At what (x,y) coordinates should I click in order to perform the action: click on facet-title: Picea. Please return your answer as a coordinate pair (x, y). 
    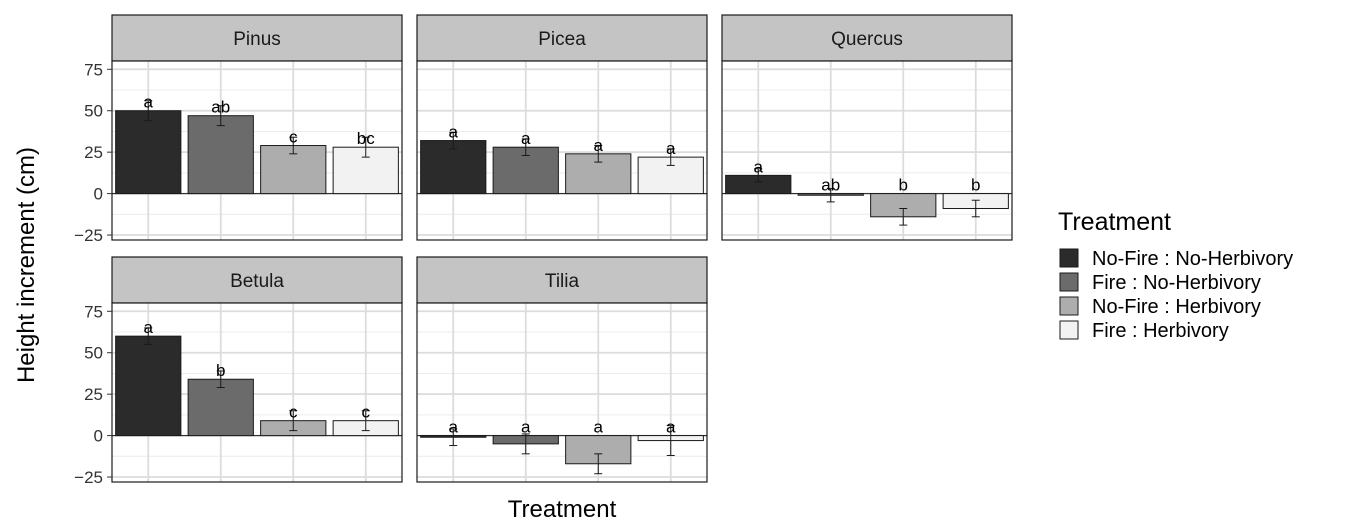
    Looking at the image, I should click on (562, 39).